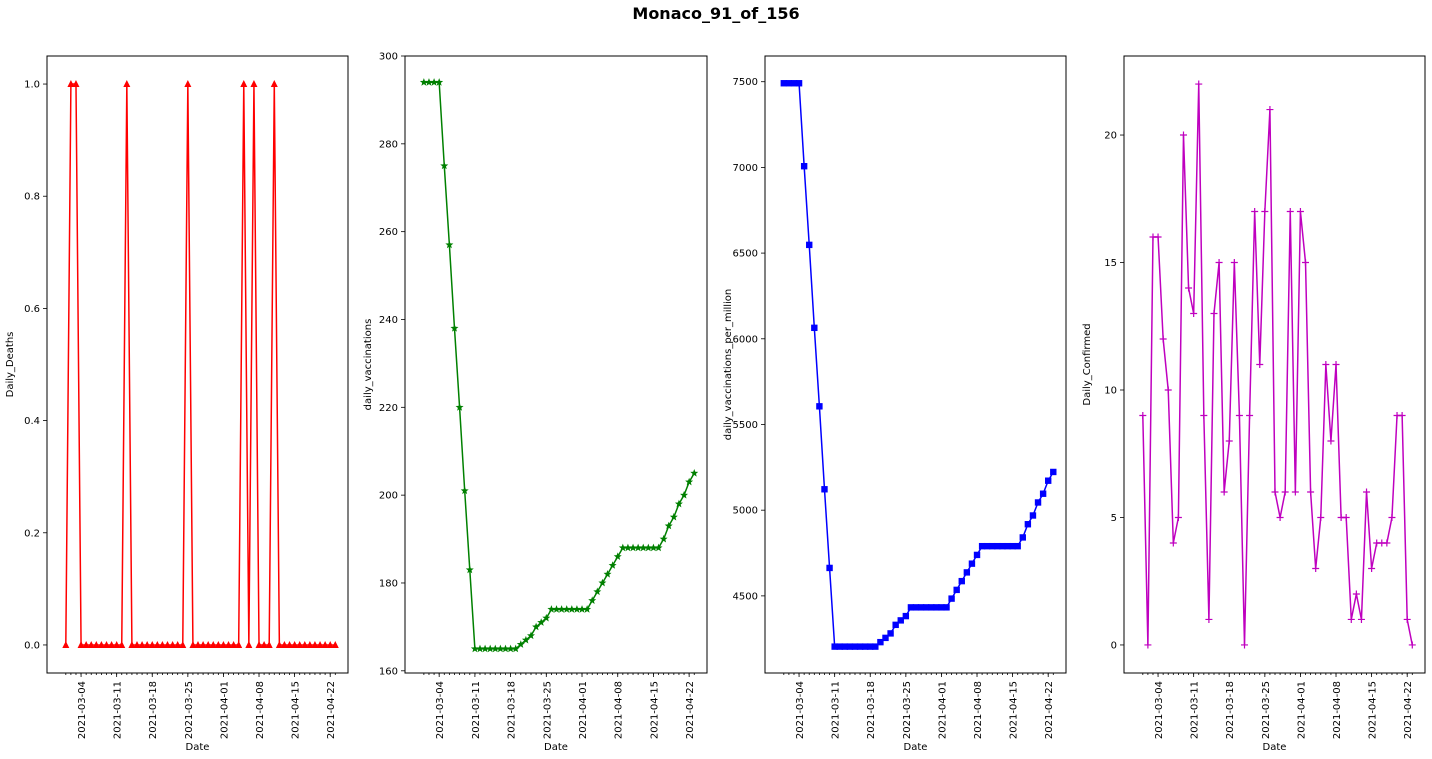 This screenshot has height=759, width=1432. What do you see at coordinates (388, 671) in the screenshot?
I see `y-tick-label: 160` at bounding box center [388, 671].